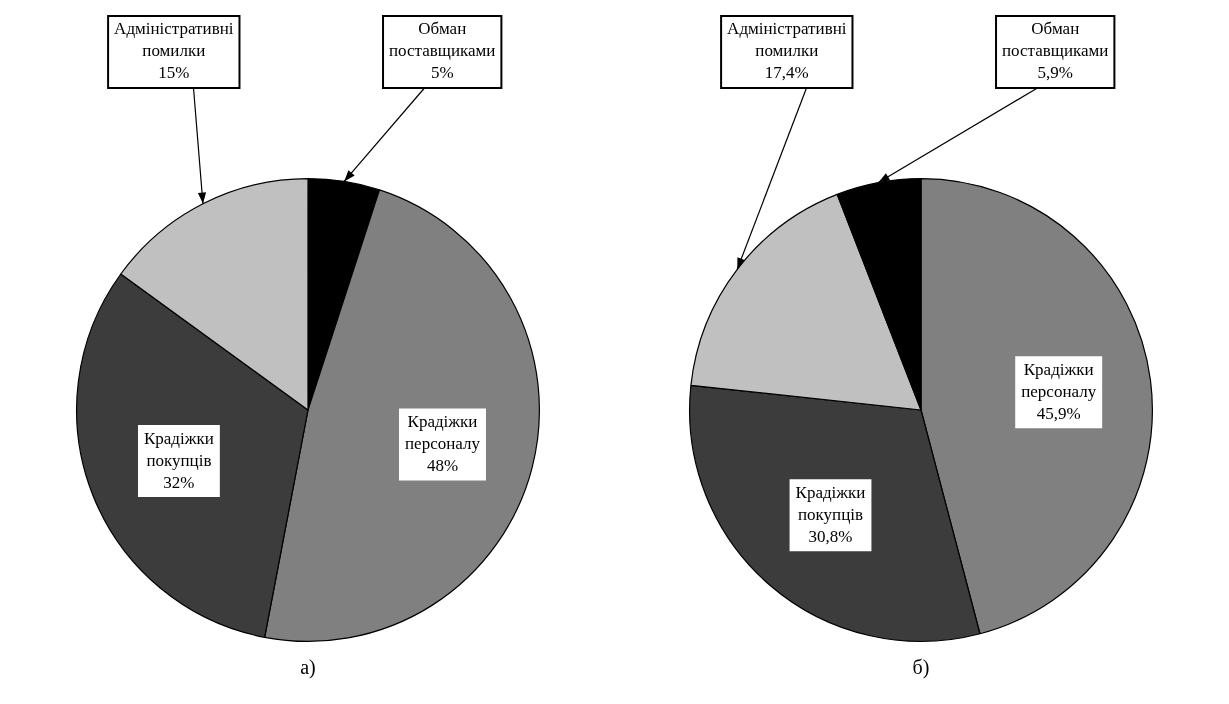 This screenshot has width=1229, height=704. Describe the element at coordinates (308, 667) in the screenshot. I see `text: а)` at that location.